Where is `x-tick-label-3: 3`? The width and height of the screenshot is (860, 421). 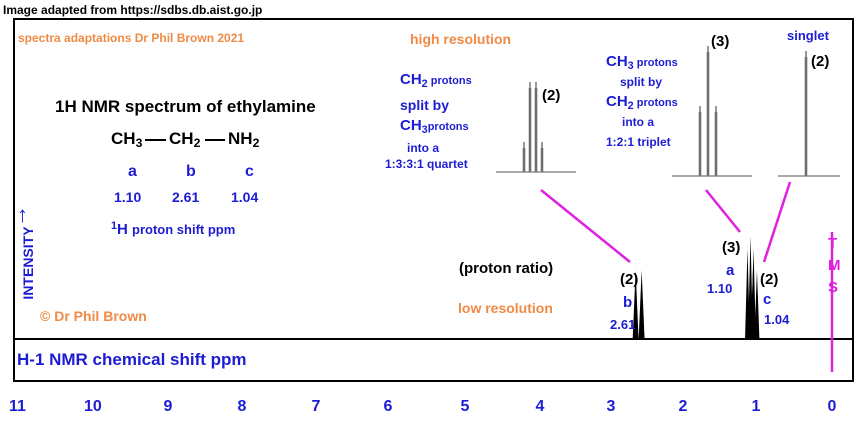
x-tick-label-3: 3 is located at coordinates (611, 406).